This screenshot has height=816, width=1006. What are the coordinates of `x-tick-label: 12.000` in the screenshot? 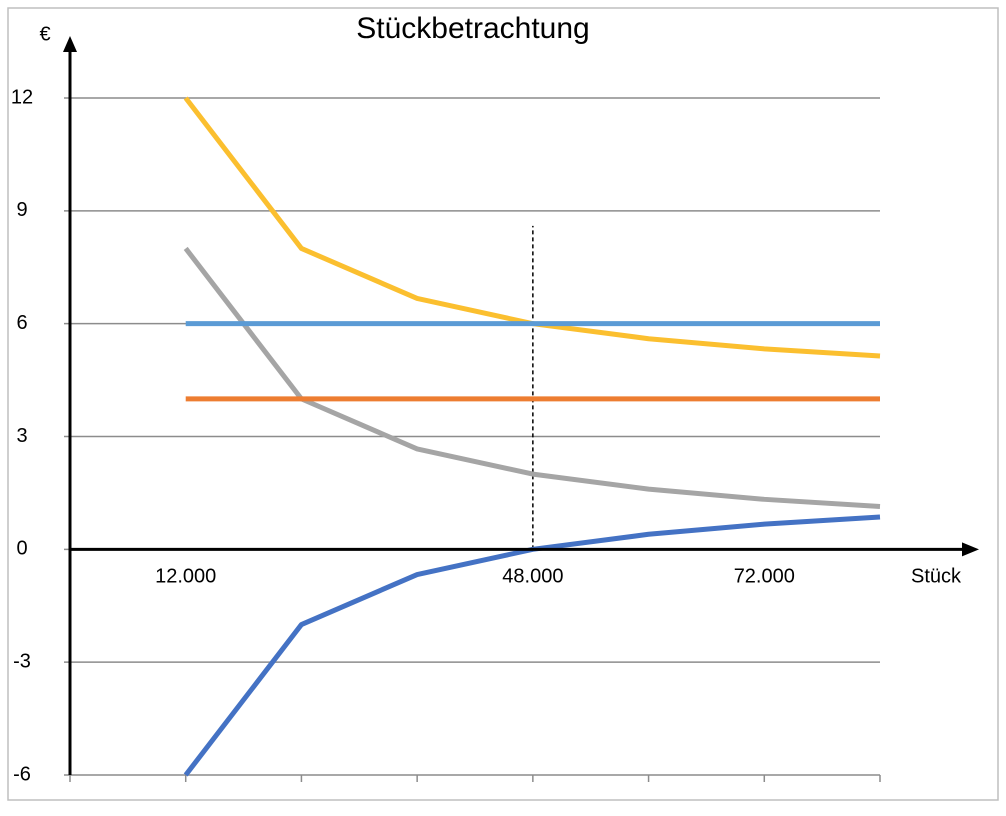 It's located at (185, 576).